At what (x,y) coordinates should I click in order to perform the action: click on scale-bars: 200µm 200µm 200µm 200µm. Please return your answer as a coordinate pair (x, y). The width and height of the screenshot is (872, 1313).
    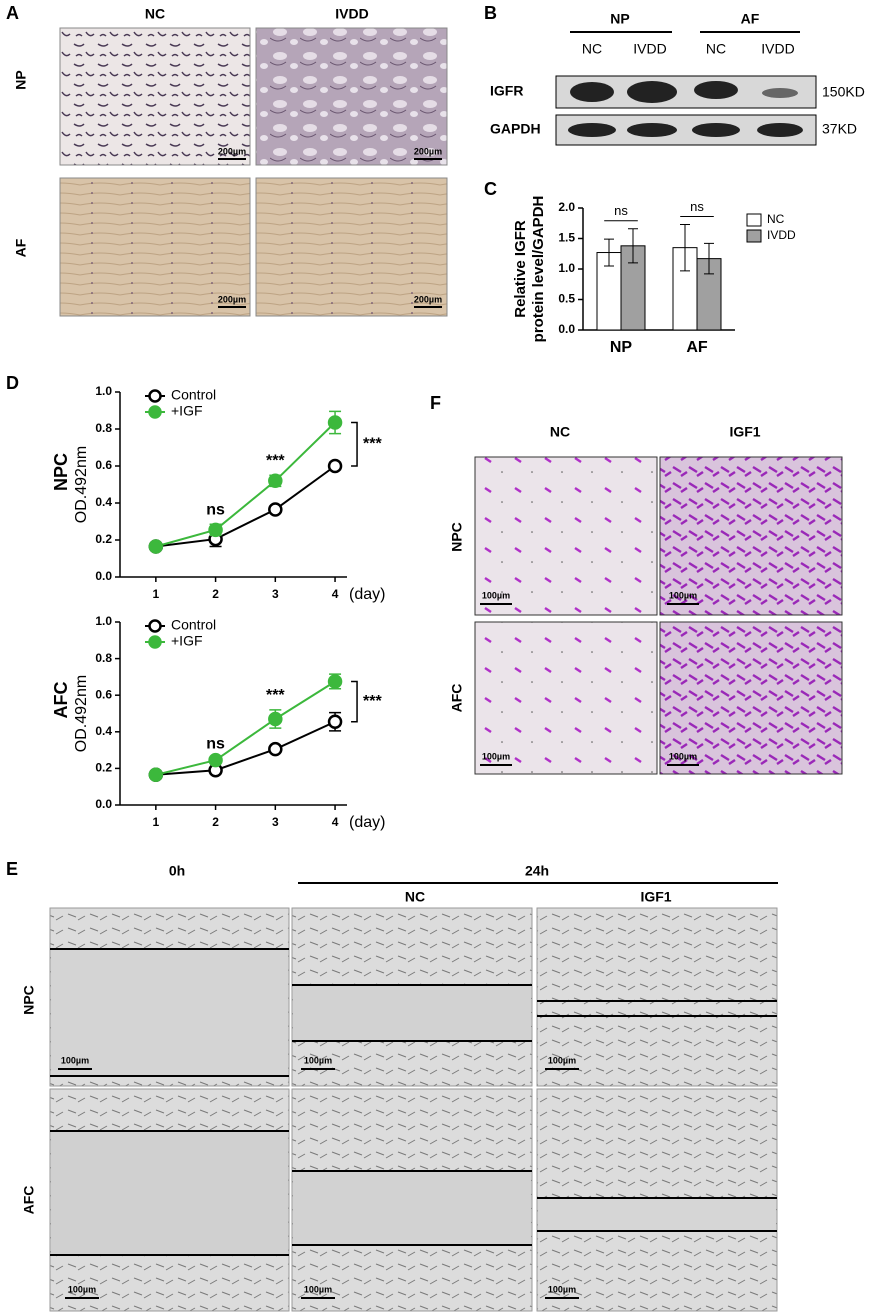
    Looking at the image, I should click on (330, 227).